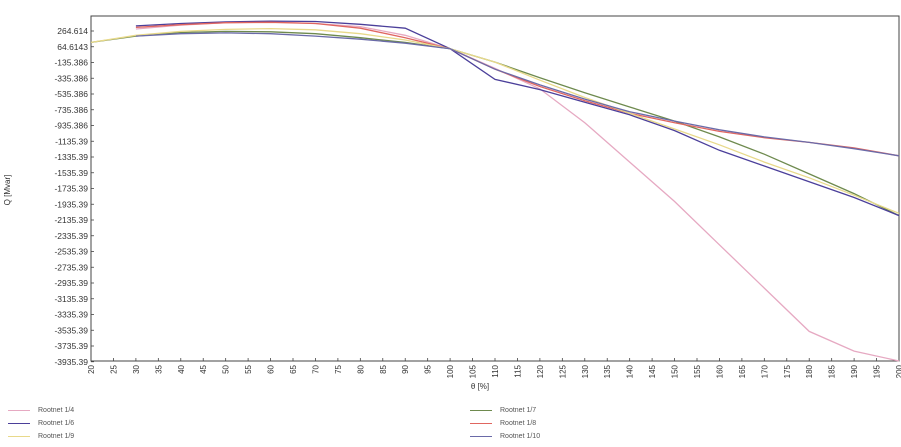 This screenshot has width=901, height=447. Describe the element at coordinates (405, 368) in the screenshot. I see `x-tick-label: 90` at that location.